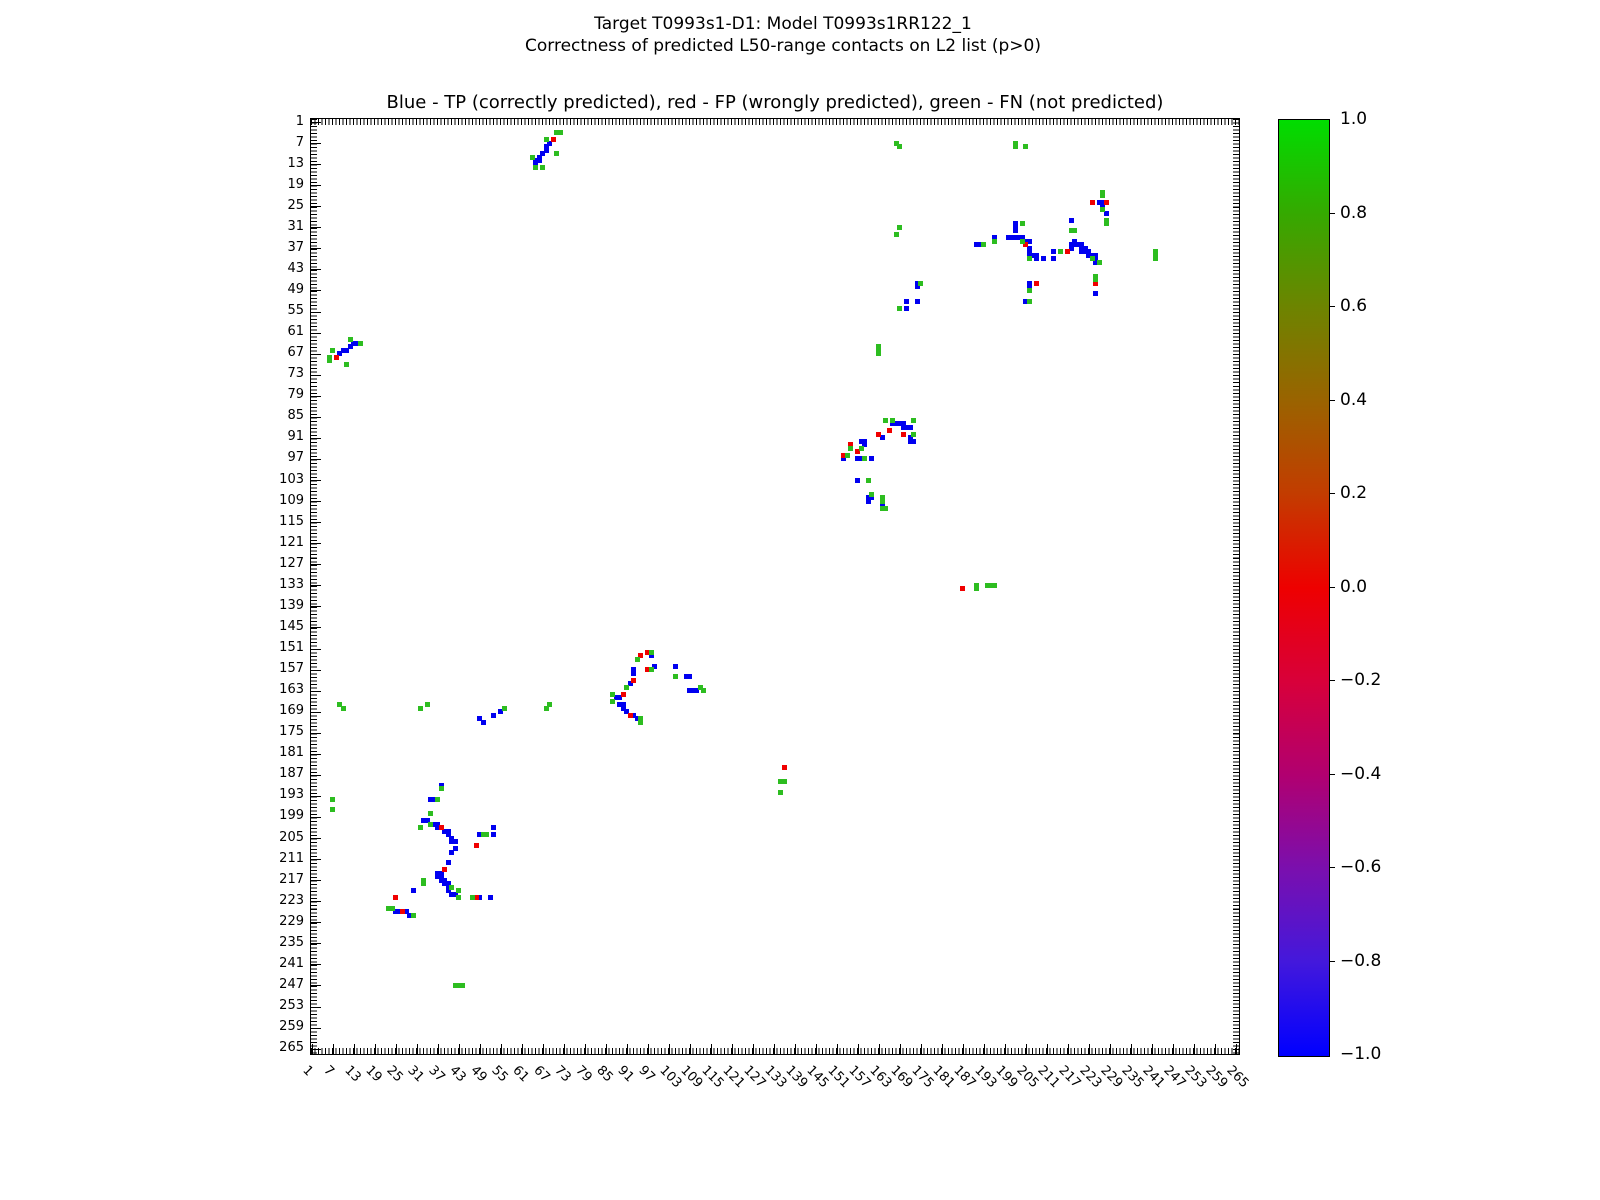 This screenshot has height=1200, width=1600. I want to click on colorbar-tick-label: −0.4, so click(1361, 773).